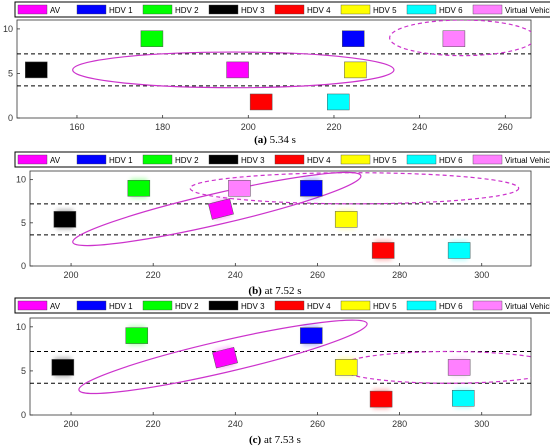 This screenshot has width=550, height=447. I want to click on y-tick-label: 5, so click(23, 223).